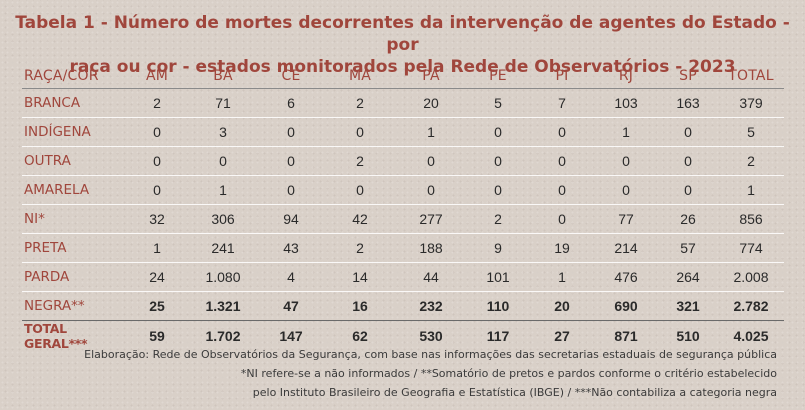 The image size is (805, 410). What do you see at coordinates (291, 277) in the screenshot?
I see `table-cell: 4` at bounding box center [291, 277].